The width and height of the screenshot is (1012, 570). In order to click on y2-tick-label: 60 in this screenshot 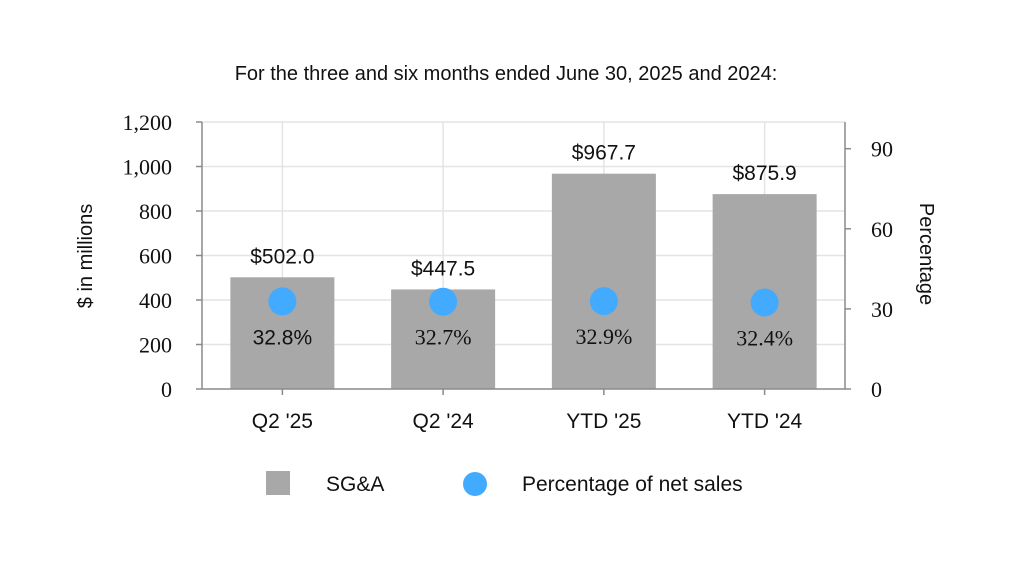, I will do `click(882, 229)`.